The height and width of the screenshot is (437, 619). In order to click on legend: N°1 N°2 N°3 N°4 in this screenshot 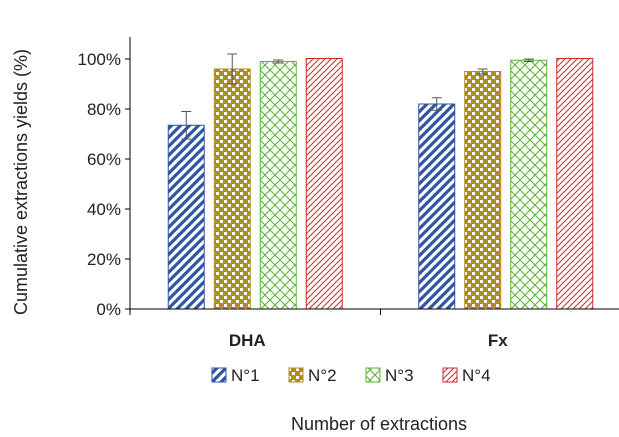, I will do `click(351, 375)`.